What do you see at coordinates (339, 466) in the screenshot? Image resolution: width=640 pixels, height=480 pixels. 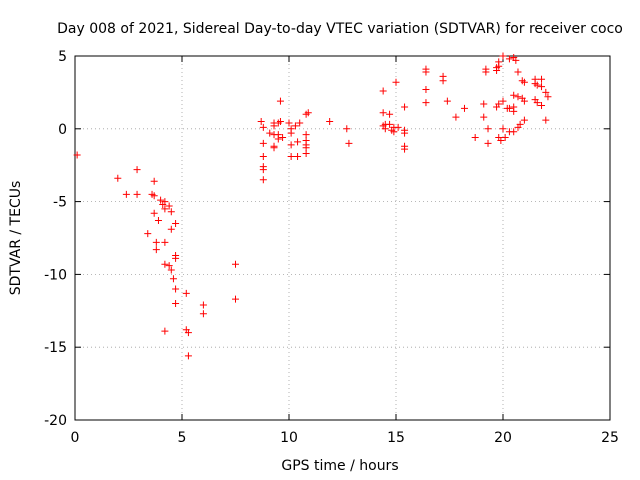 I see `x-axis-label: GPS time / hours` at bounding box center [339, 466].